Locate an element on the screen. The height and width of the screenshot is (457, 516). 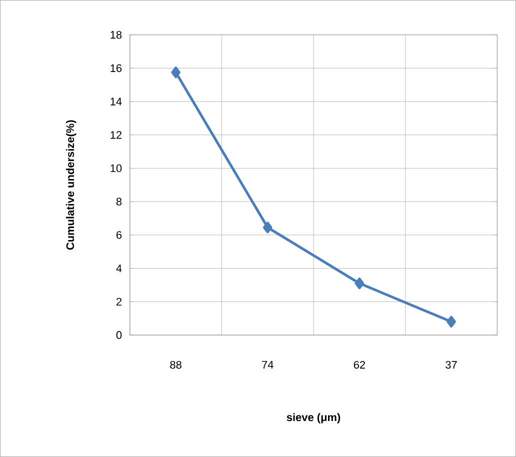
y-tick-label: 16 is located at coordinates (116, 68).